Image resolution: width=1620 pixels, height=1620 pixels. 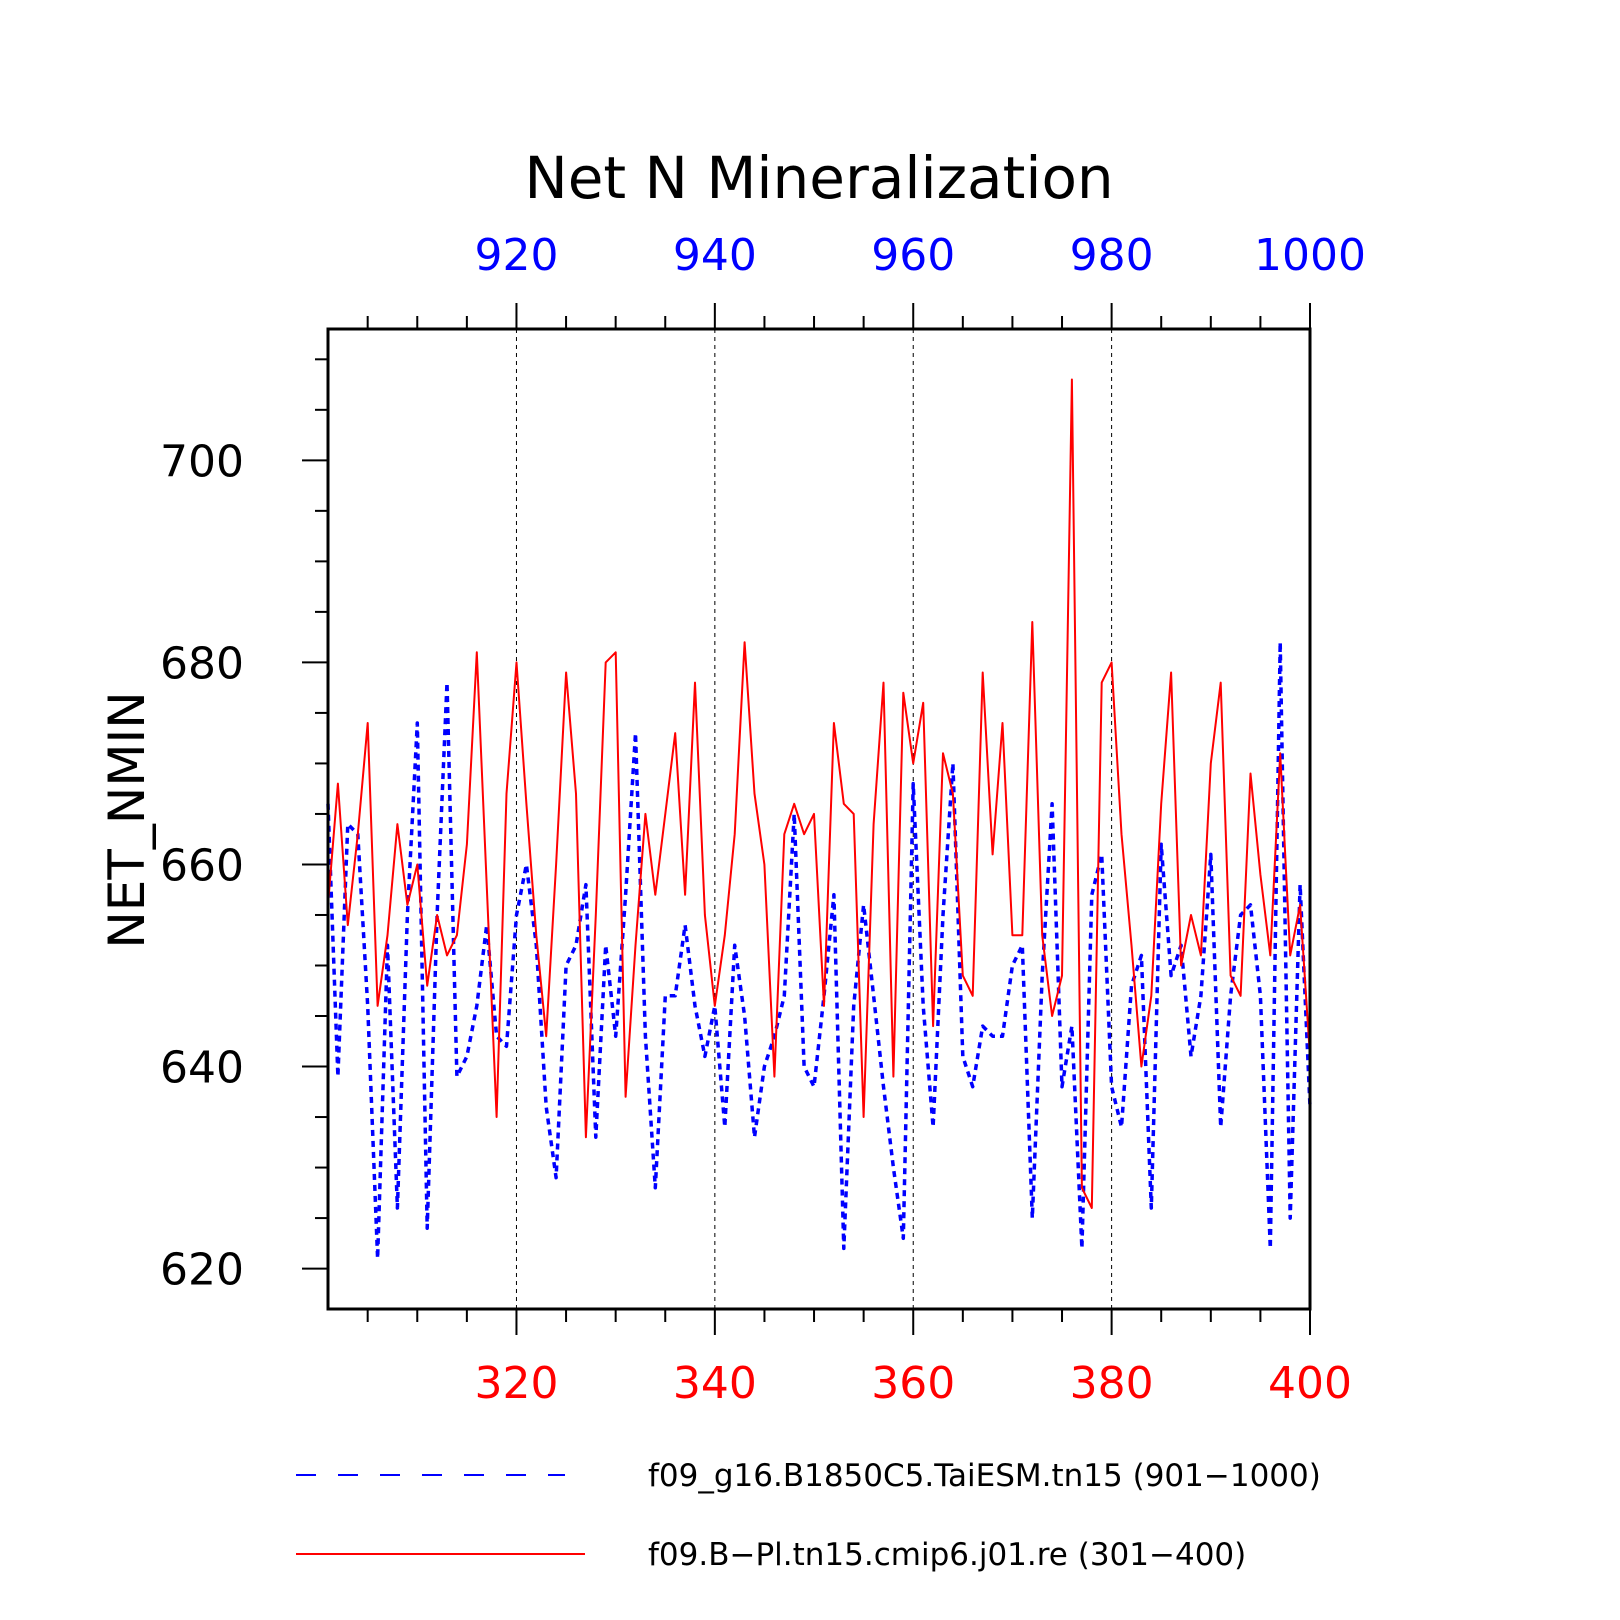 I want to click on x-top-tick-label: 1000, so click(x=1310, y=255).